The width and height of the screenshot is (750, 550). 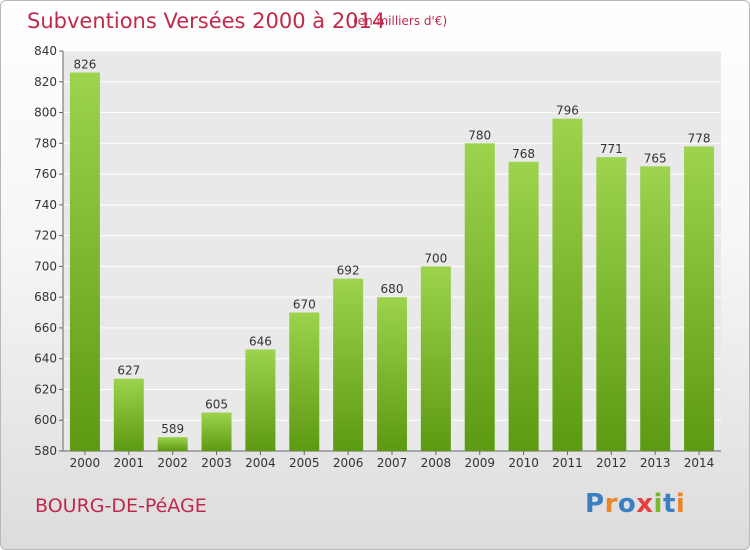 What do you see at coordinates (304, 463) in the screenshot?
I see `x-tick-label: 2005` at bounding box center [304, 463].